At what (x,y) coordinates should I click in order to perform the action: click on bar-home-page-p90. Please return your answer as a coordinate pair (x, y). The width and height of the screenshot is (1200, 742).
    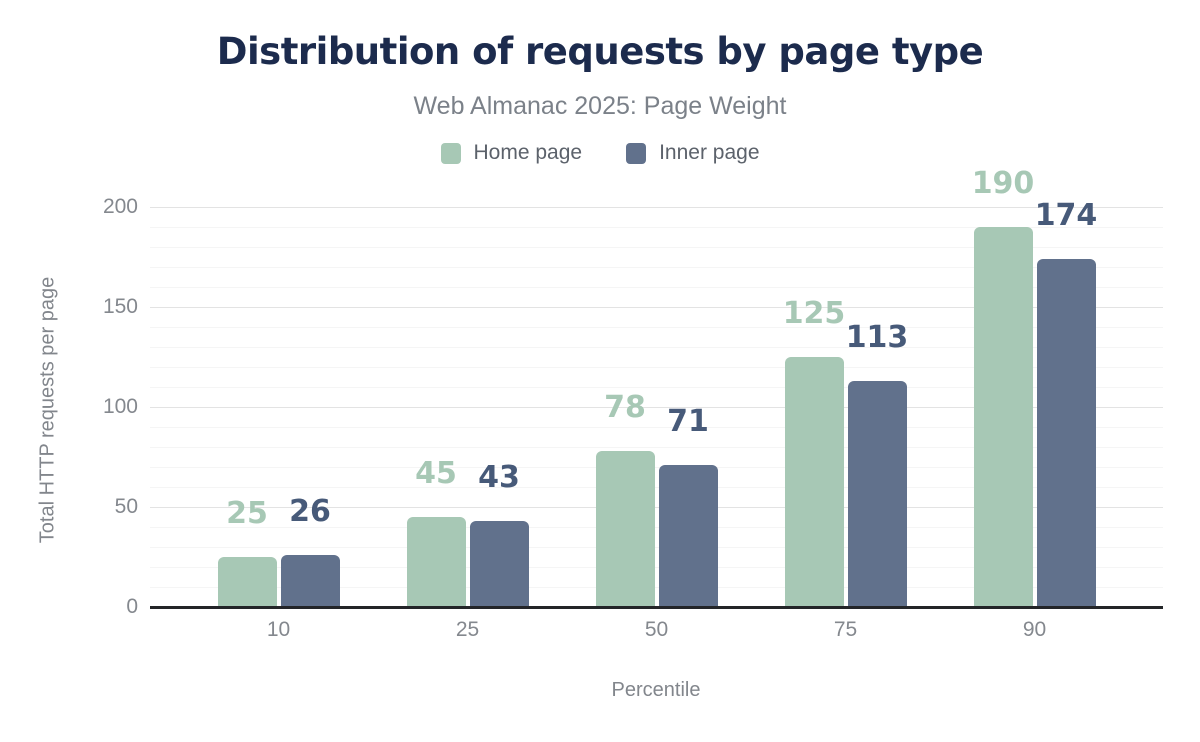
    Looking at the image, I should click on (1003, 417).